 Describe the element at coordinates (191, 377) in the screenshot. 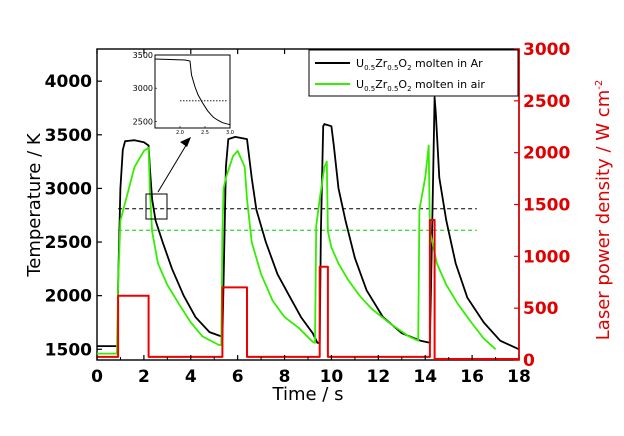

I see `x-tick-label: 4` at that location.